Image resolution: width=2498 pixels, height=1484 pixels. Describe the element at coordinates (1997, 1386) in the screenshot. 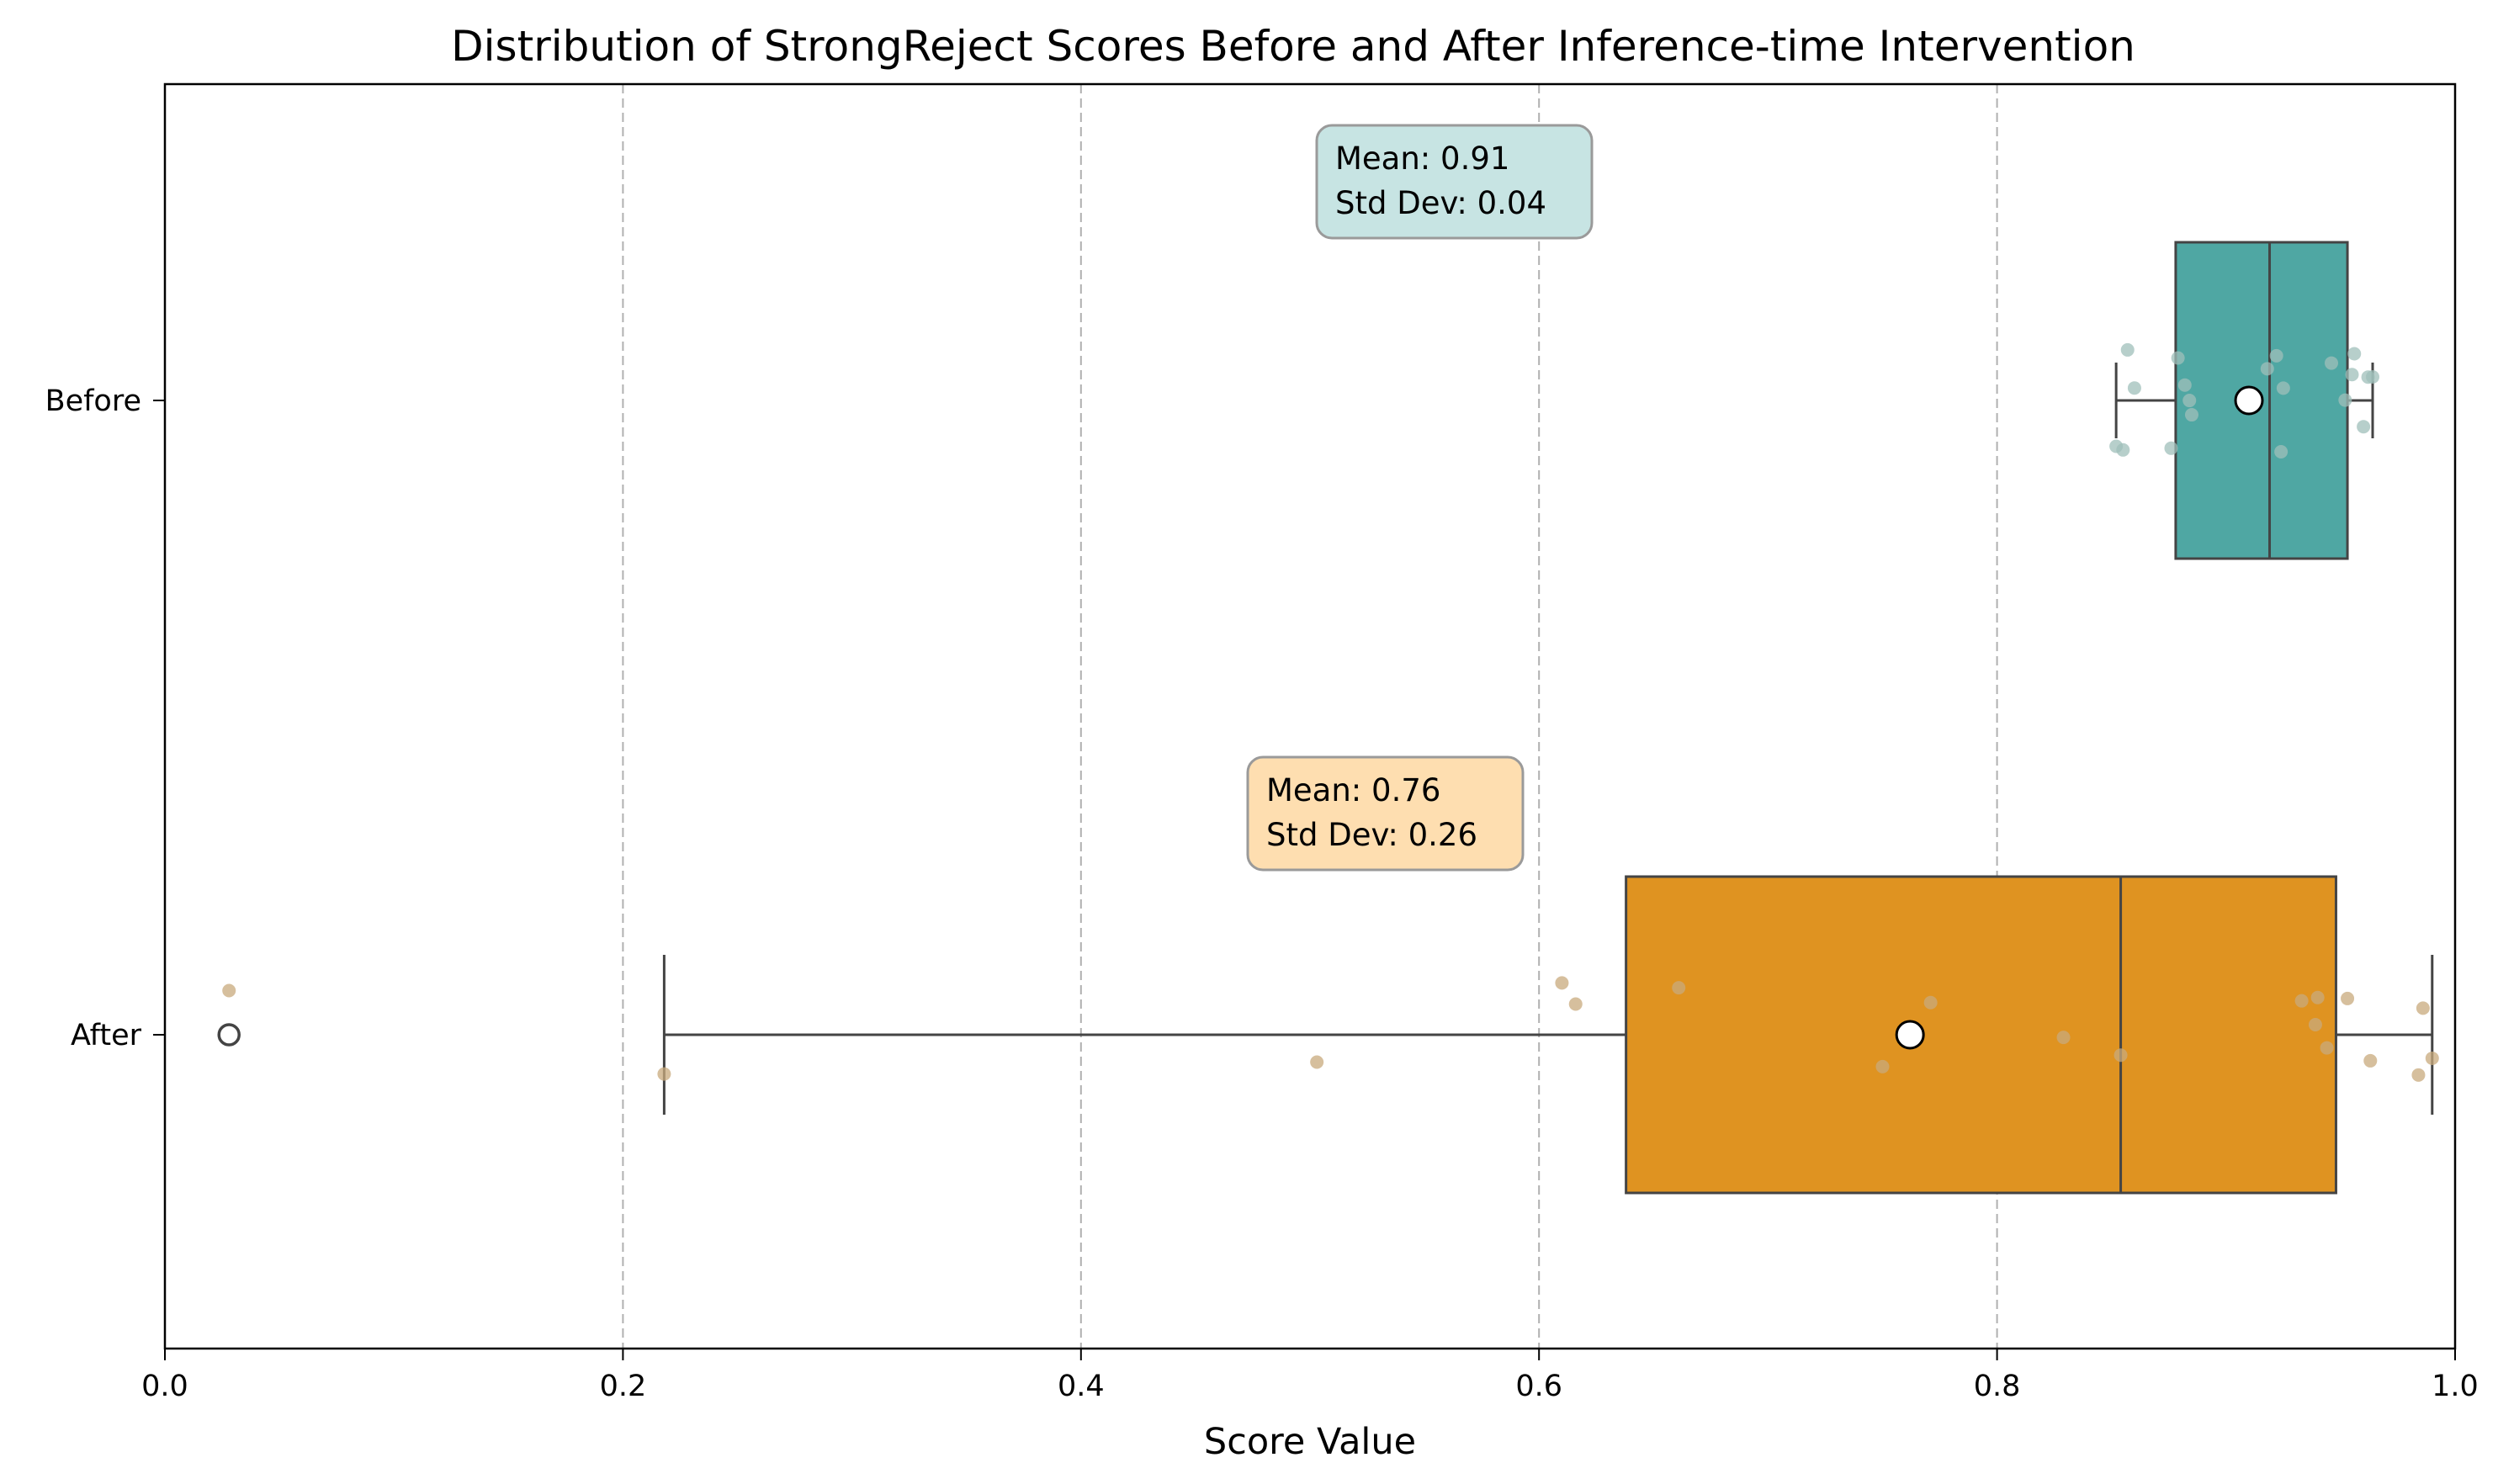

I see `x-tick-label: 0.8` at that location.